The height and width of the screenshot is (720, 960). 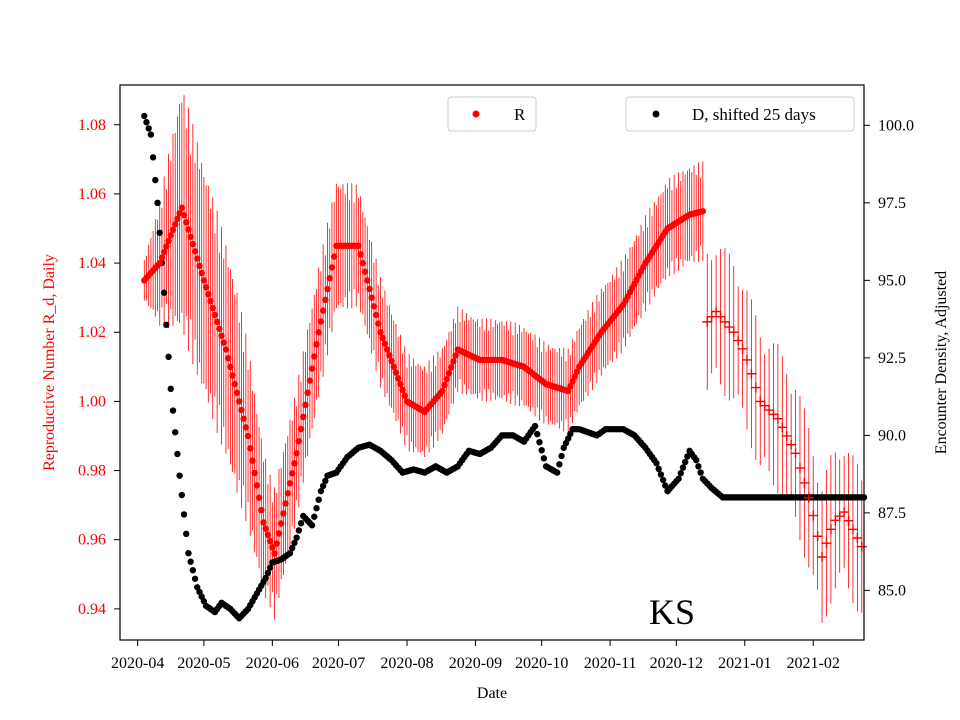 What do you see at coordinates (338, 663) in the screenshot?
I see `x-tick-label: 2020-07` at bounding box center [338, 663].